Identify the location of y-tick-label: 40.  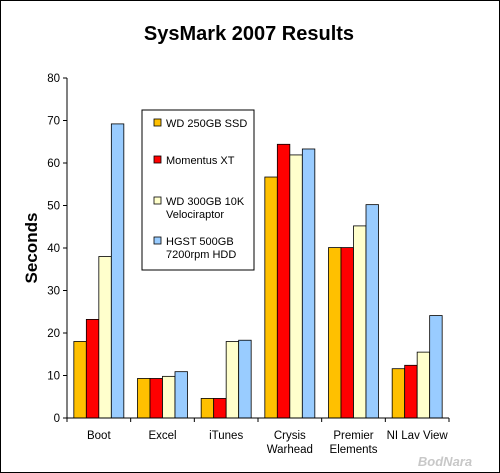
(53, 249).